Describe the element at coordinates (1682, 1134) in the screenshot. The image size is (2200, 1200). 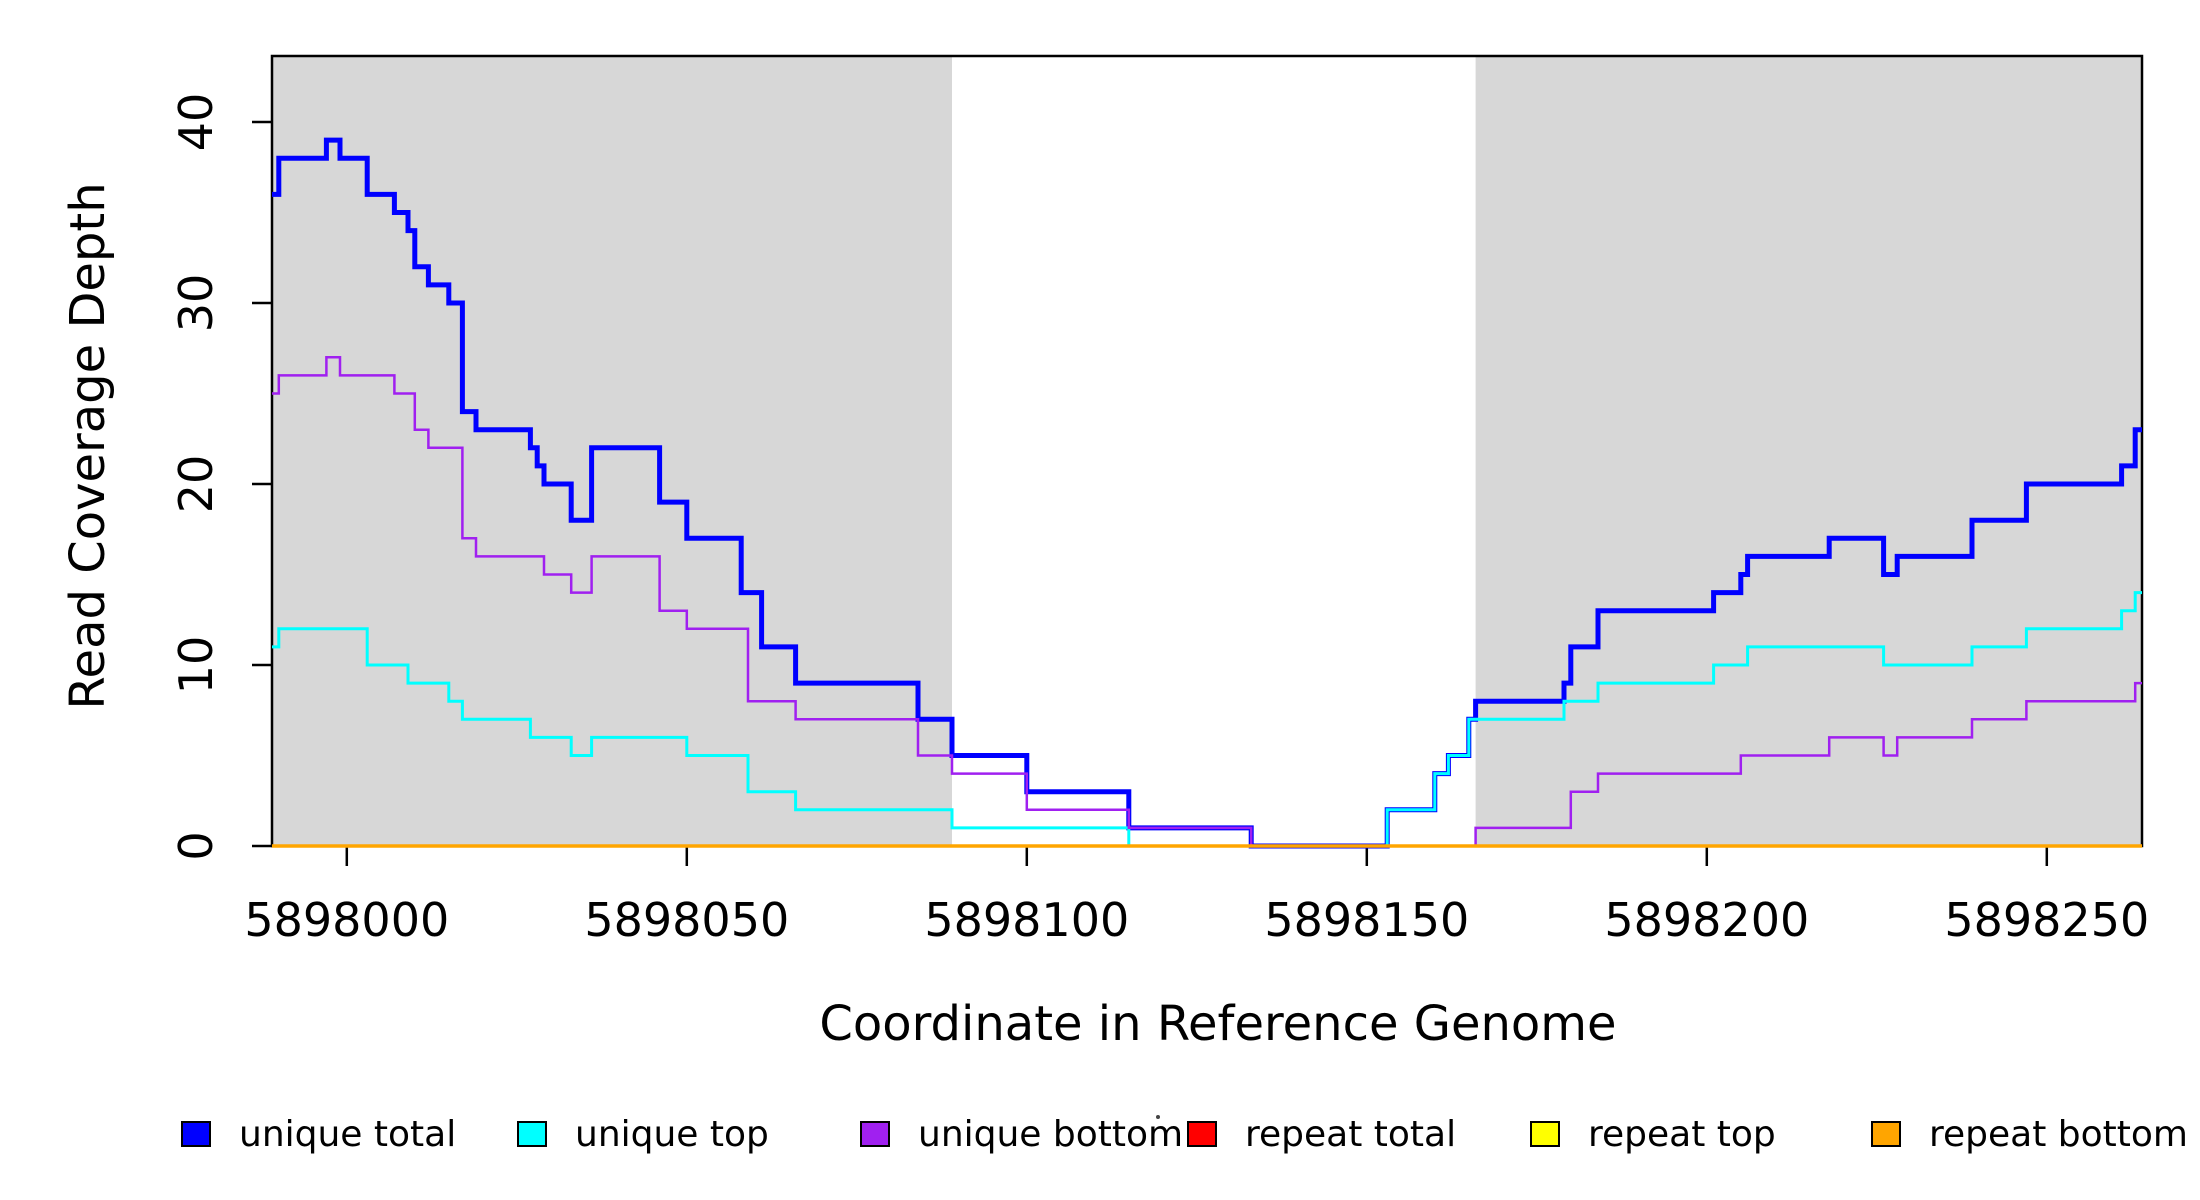
I see `legend-label: repeat top` at that location.